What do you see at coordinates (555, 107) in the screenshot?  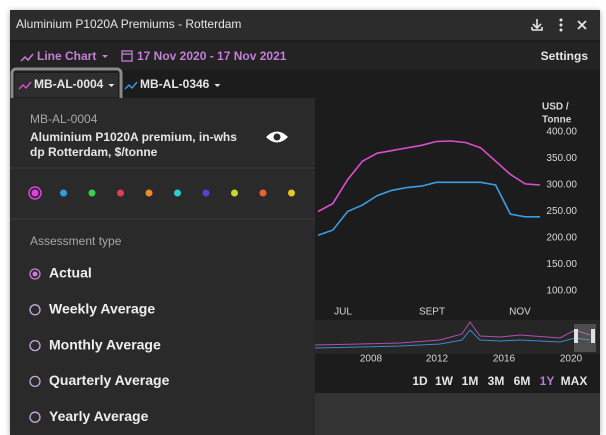 I see `y-axis-label: USD /` at bounding box center [555, 107].